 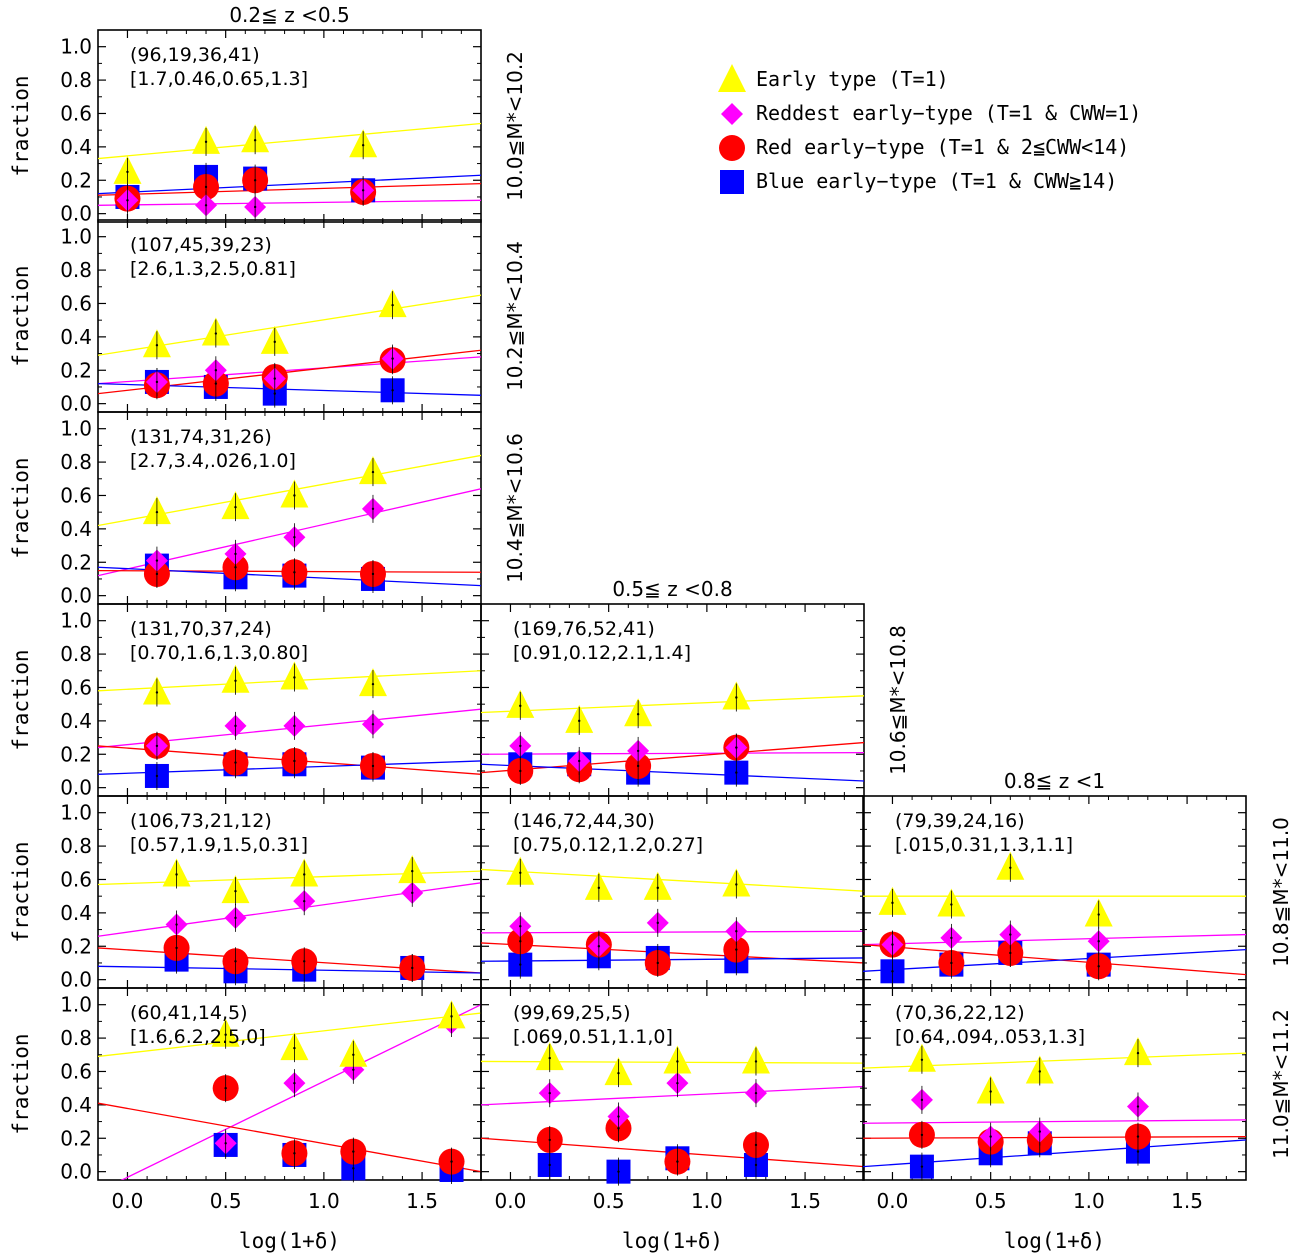 What do you see at coordinates (219, 653) in the screenshot?
I see `panel-ratios: [0.70,1.6,1.3,0.80]` at bounding box center [219, 653].